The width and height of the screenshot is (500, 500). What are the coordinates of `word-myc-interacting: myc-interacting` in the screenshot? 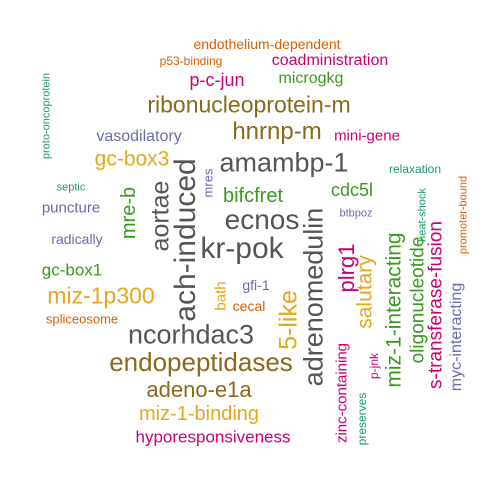 It's located at (456, 337).